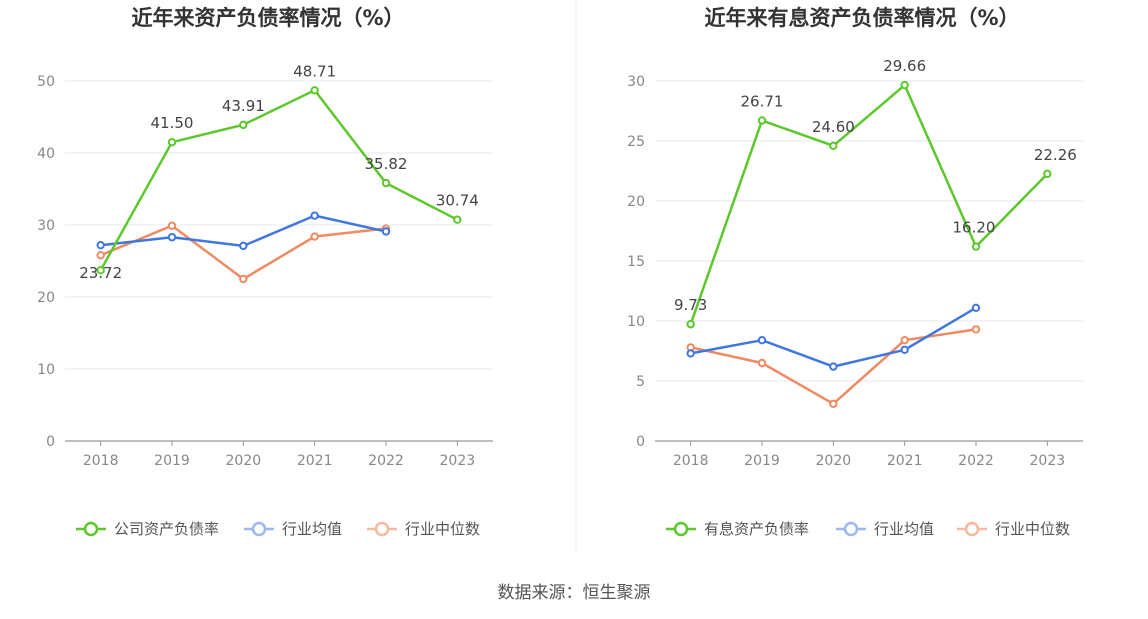 This screenshot has width=1148, height=619. Describe the element at coordinates (1055, 155) in the screenshot. I see `data-label: 22.26` at that location.